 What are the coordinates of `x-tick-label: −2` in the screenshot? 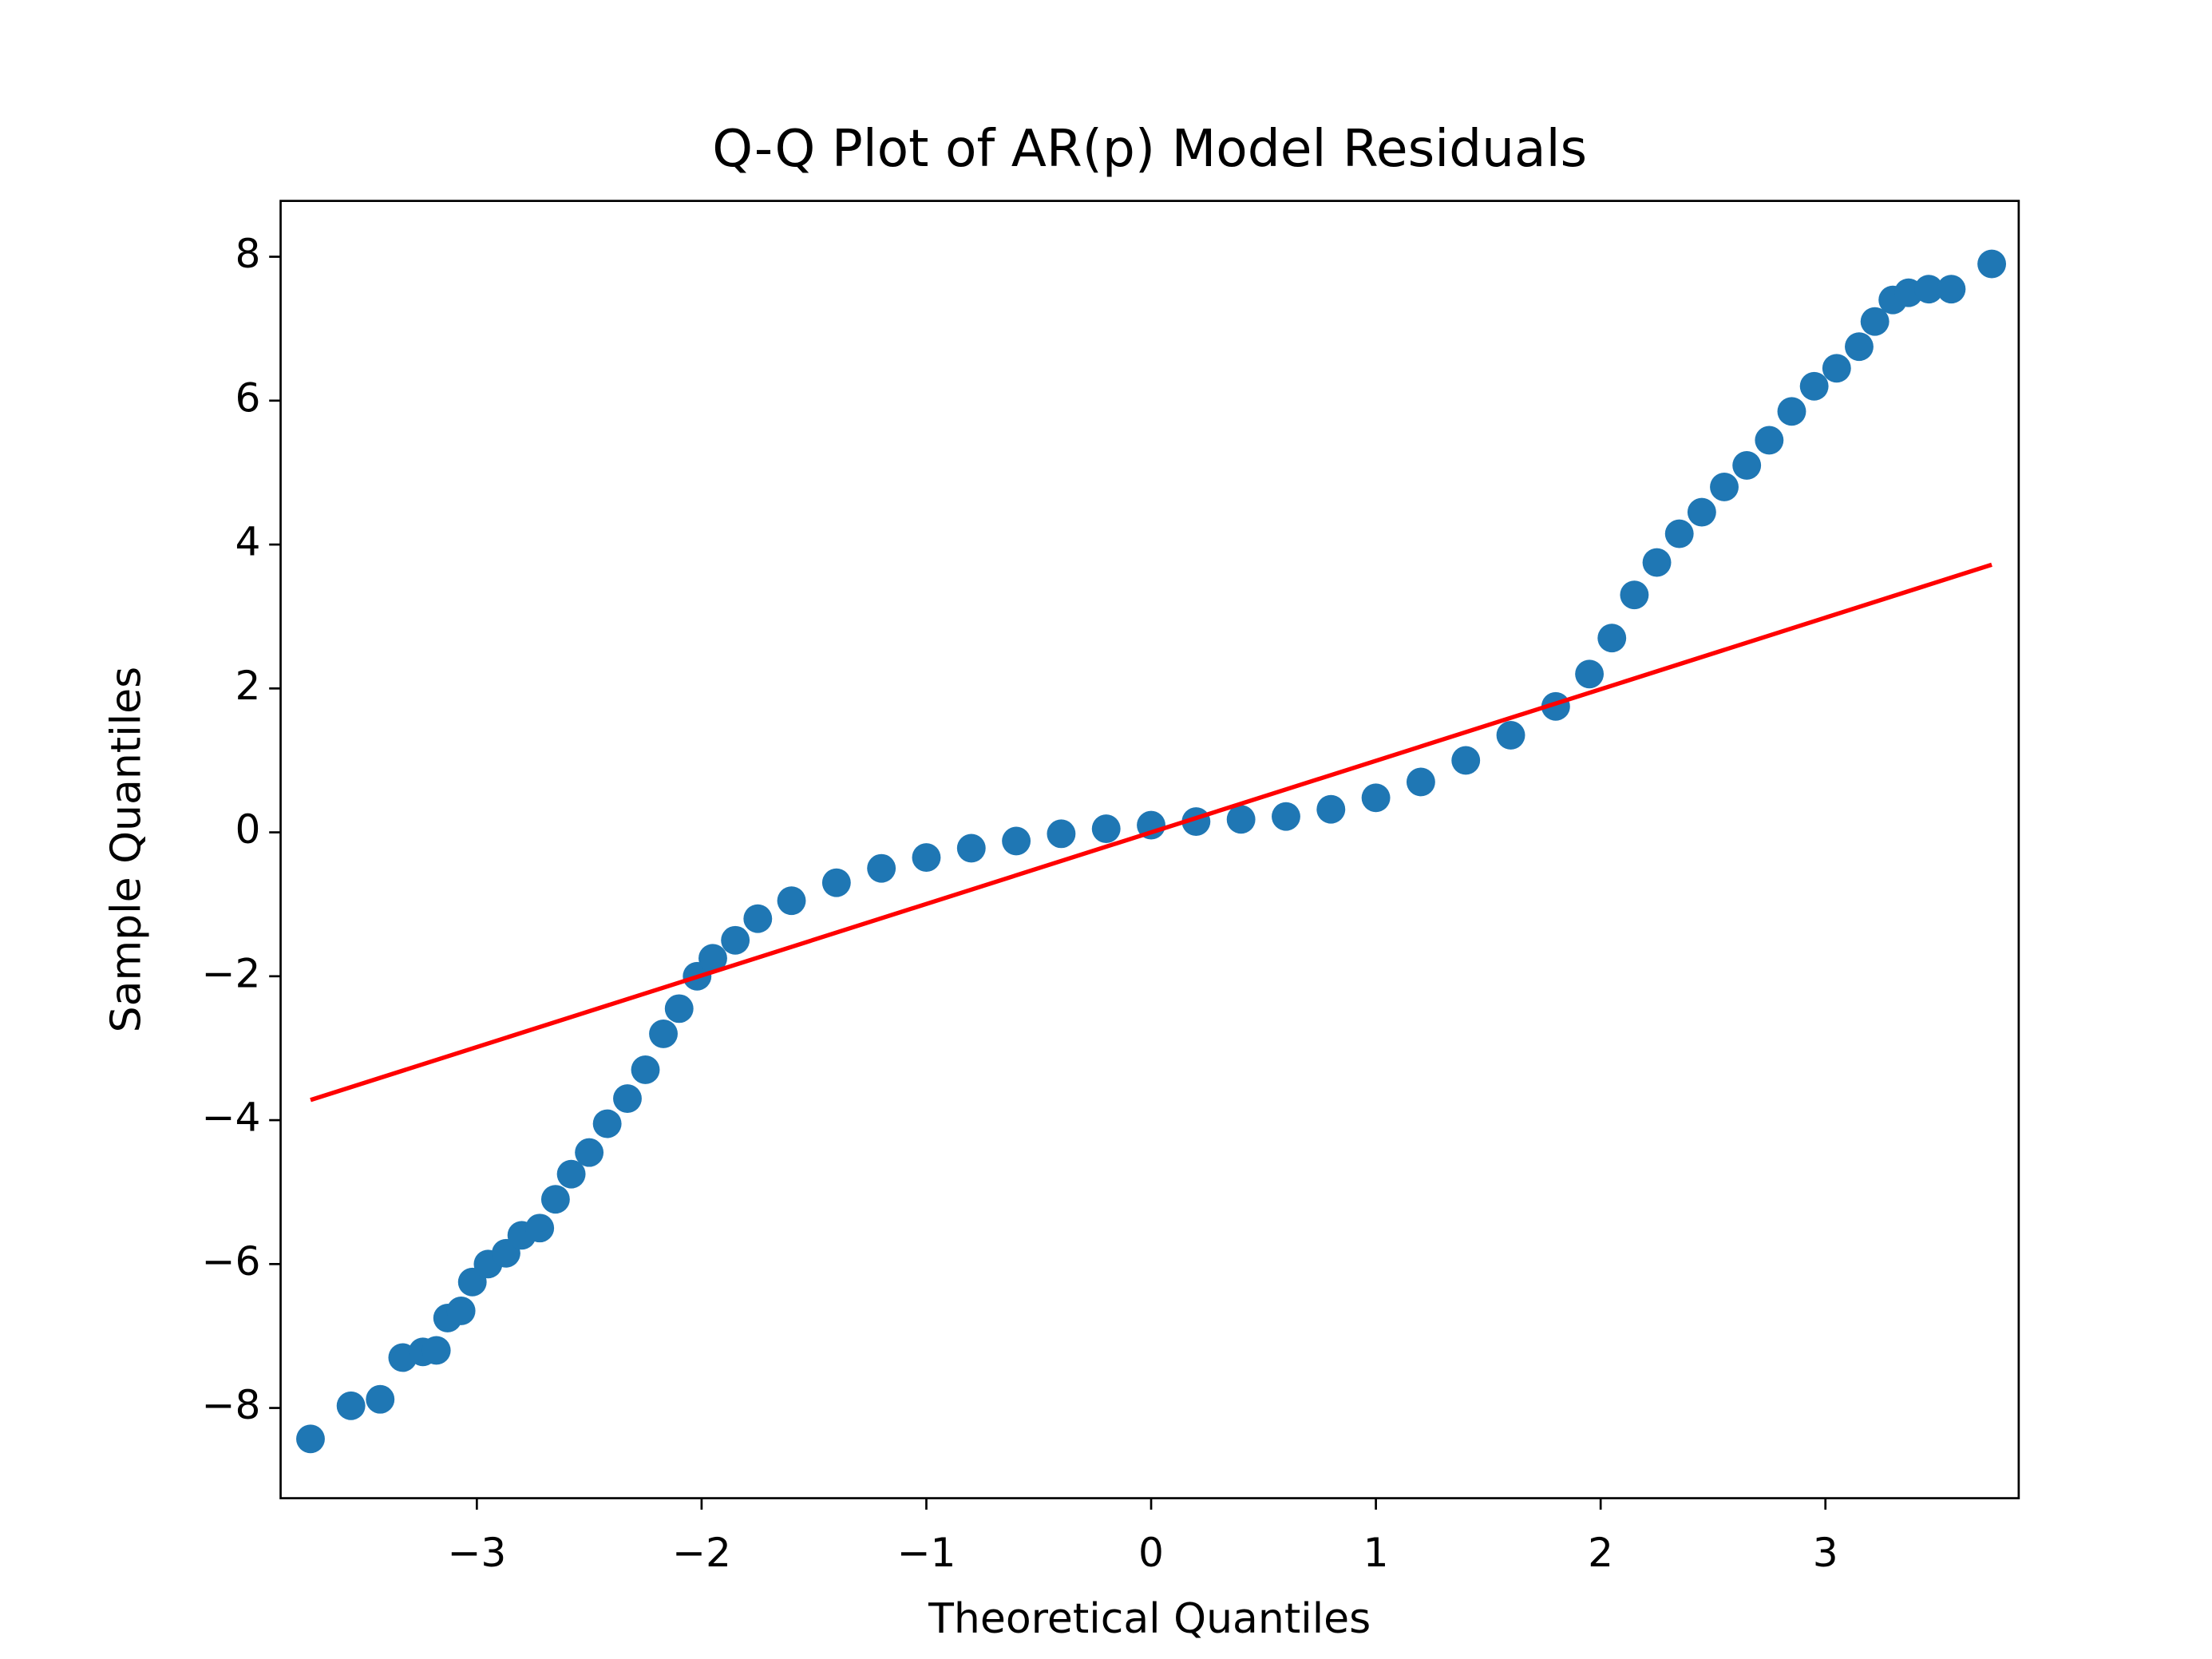 It's located at (701, 1552).